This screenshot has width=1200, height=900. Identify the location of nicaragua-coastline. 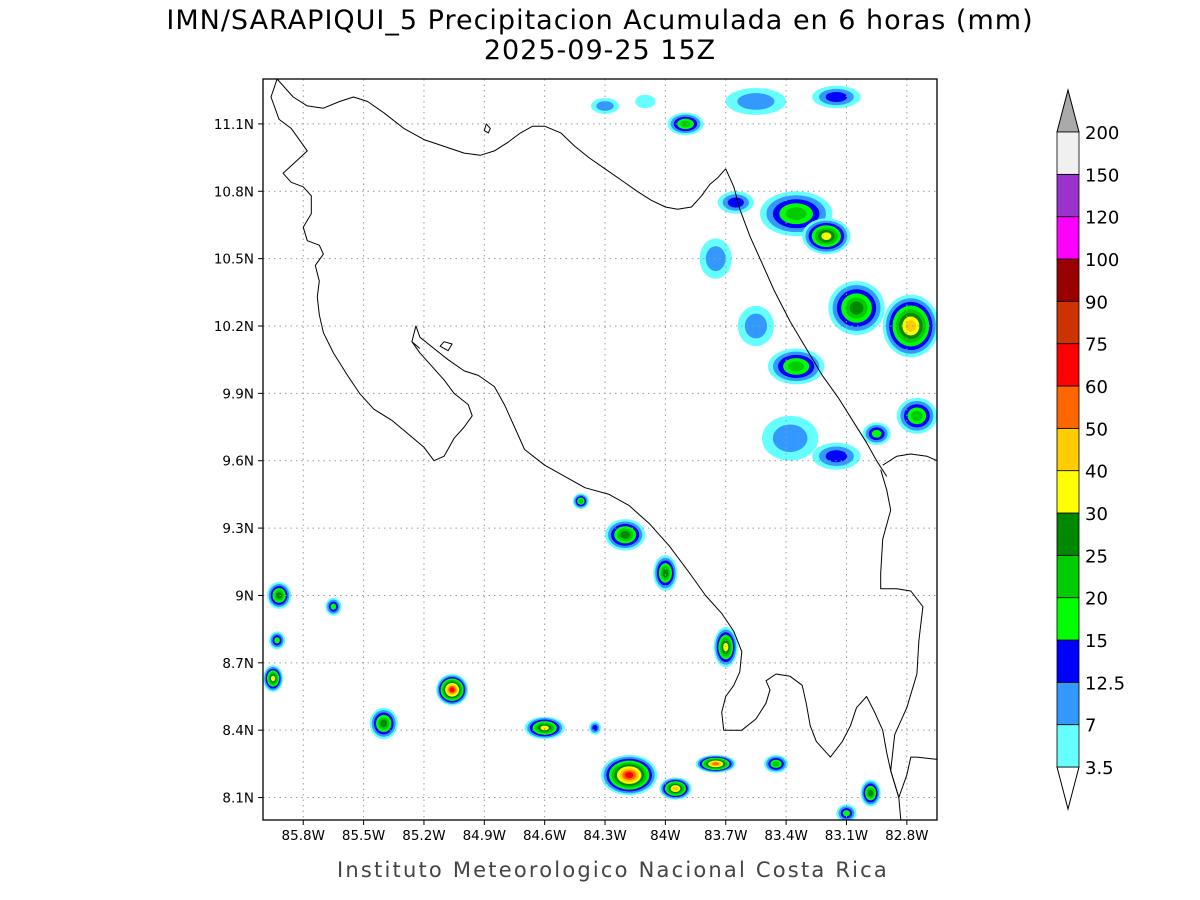
(501, 144).